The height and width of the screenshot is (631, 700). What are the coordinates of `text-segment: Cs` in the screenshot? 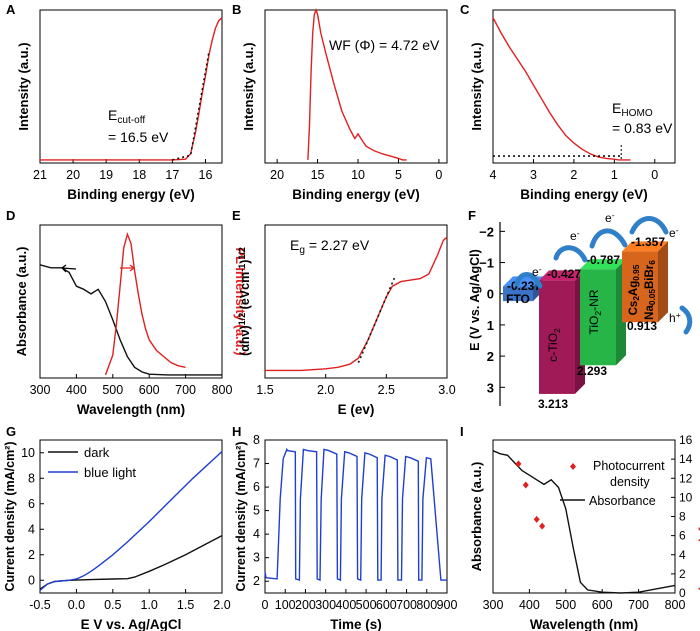 It's located at (634, 308).